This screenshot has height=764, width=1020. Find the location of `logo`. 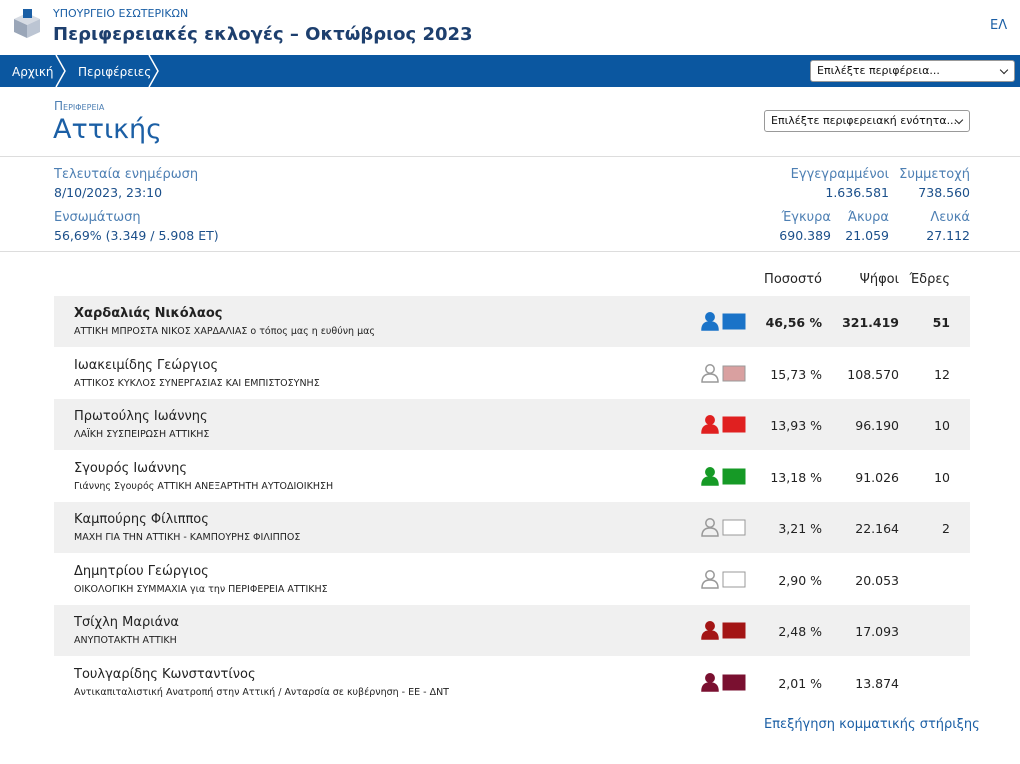

logo is located at coordinates (27, 23).